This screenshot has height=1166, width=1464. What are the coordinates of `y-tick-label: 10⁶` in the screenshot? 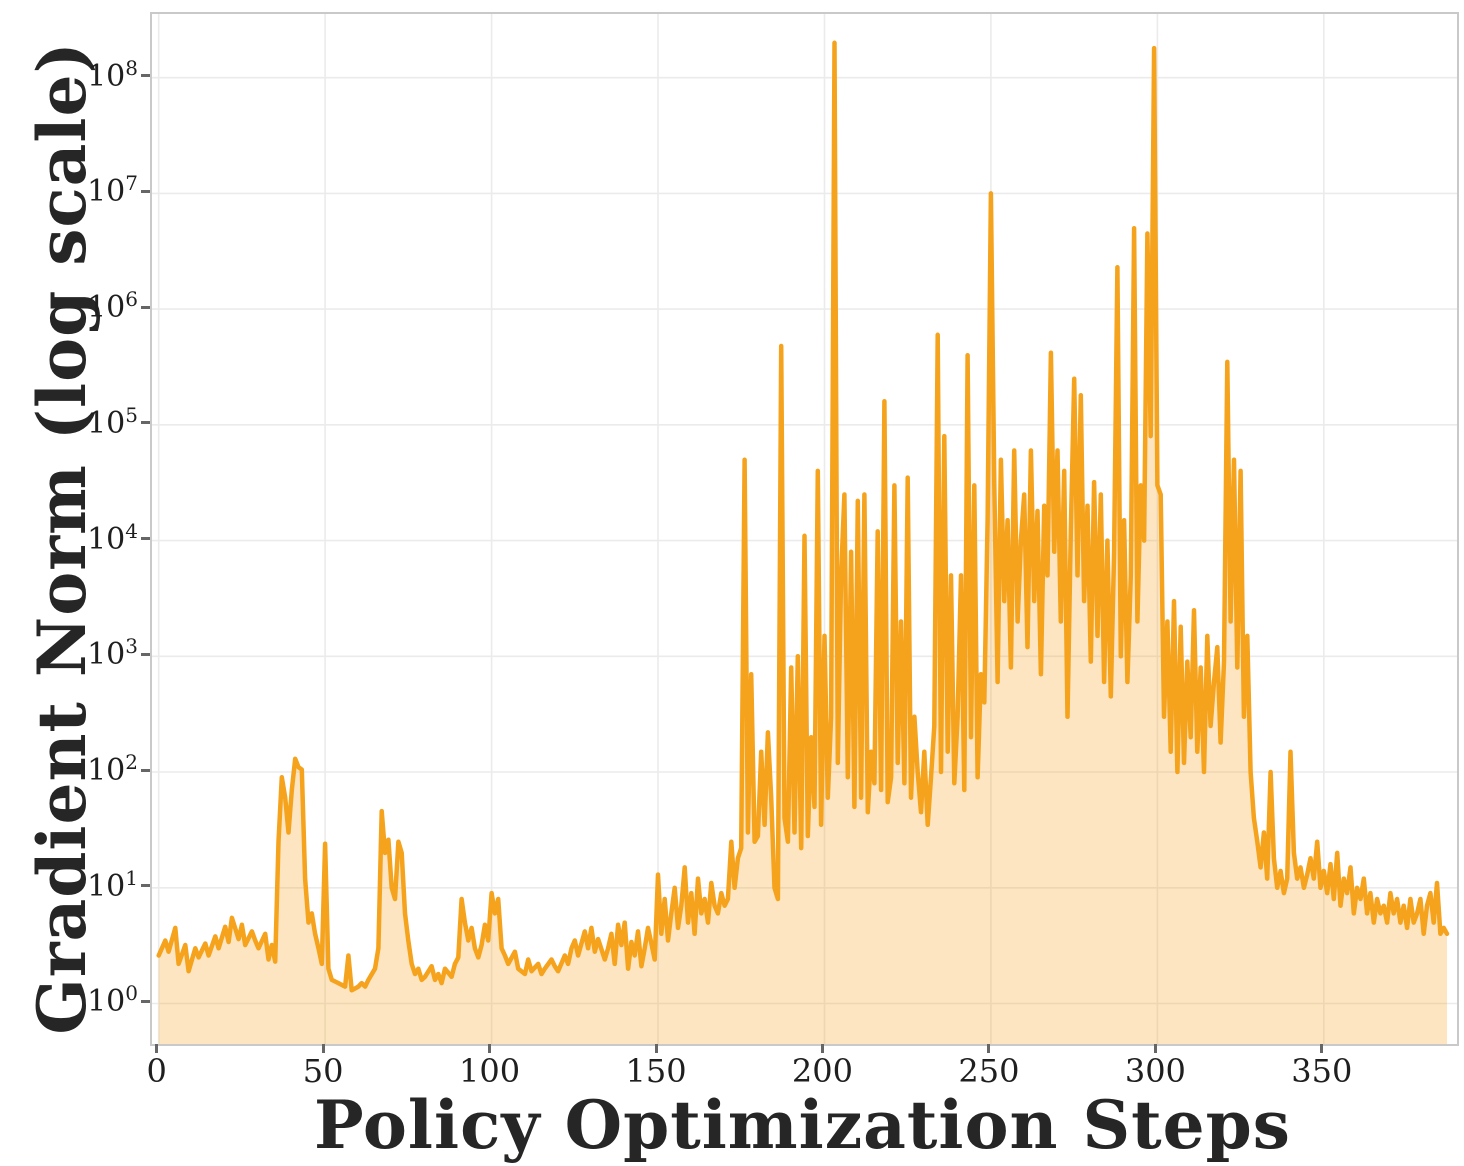 It's located at (112, 306).